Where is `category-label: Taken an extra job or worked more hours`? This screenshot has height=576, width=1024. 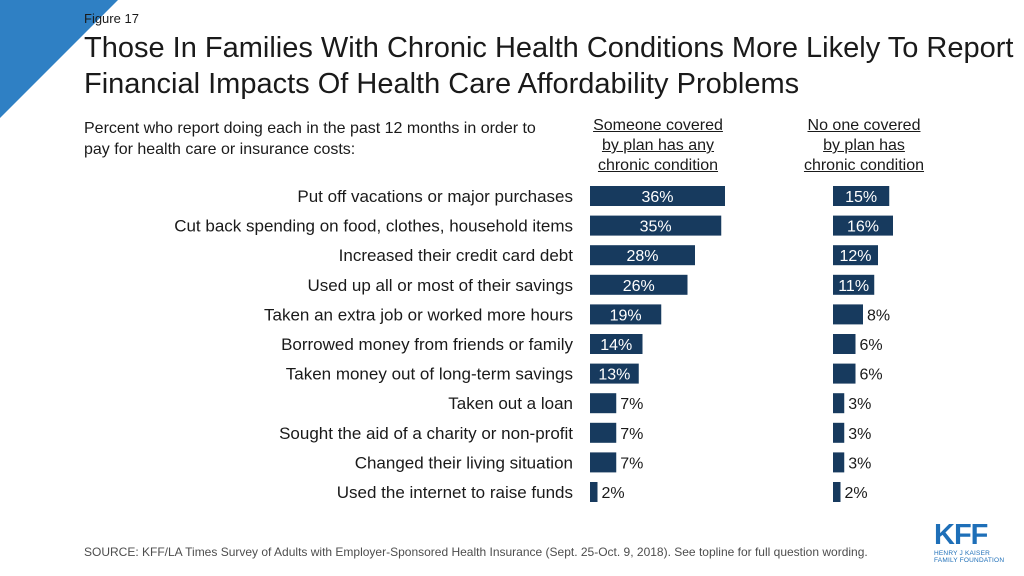
category-label: Taken an extra job or worked more hours is located at coordinates (418, 314).